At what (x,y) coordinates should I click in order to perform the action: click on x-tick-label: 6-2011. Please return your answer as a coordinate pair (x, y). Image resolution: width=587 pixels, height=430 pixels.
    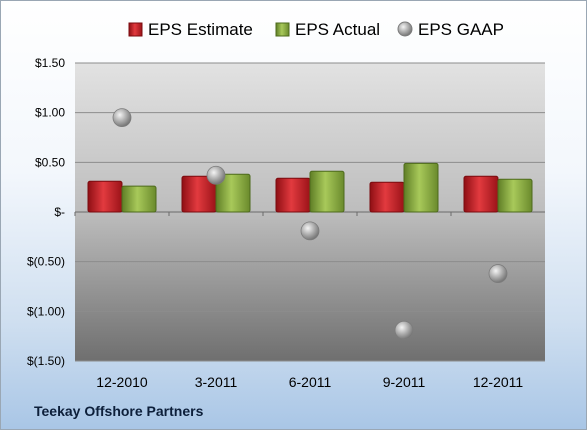
    Looking at the image, I should click on (310, 382).